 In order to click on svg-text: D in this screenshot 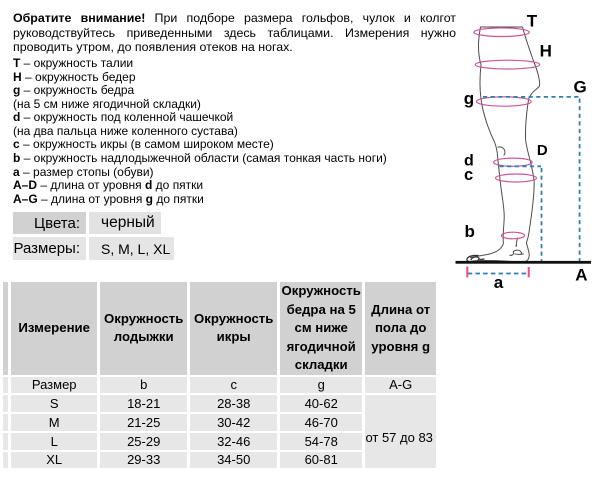, I will do `click(542, 150)`.